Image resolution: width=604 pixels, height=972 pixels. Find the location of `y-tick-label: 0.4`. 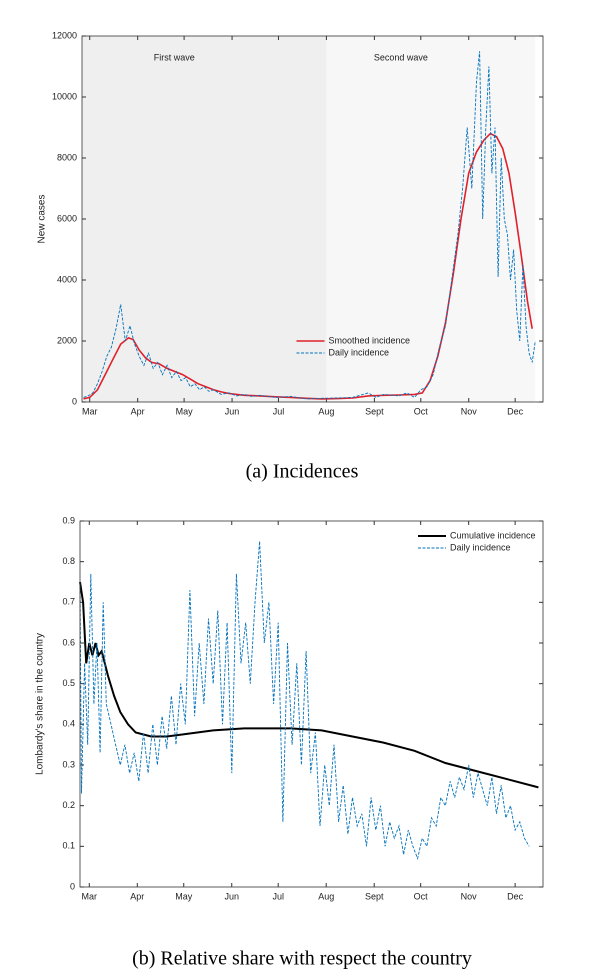

y-tick-label: 0.4 is located at coordinates (68, 724).